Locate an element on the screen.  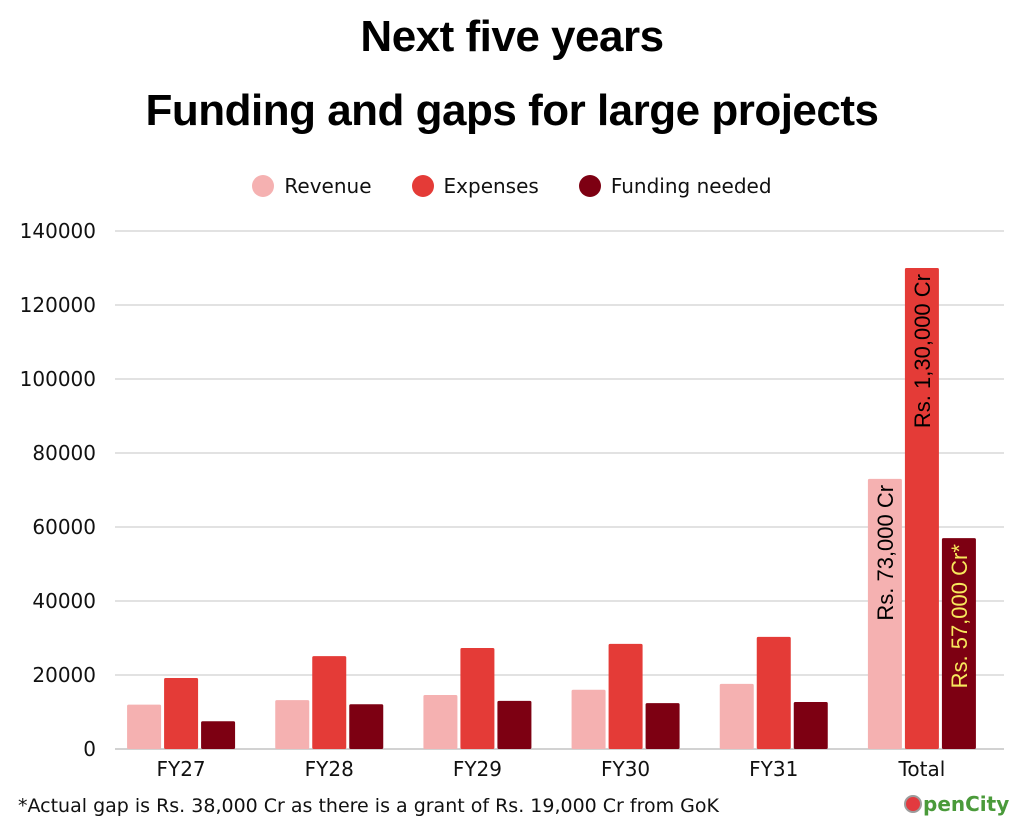
y-tick-label: 0 is located at coordinates (89, 749).